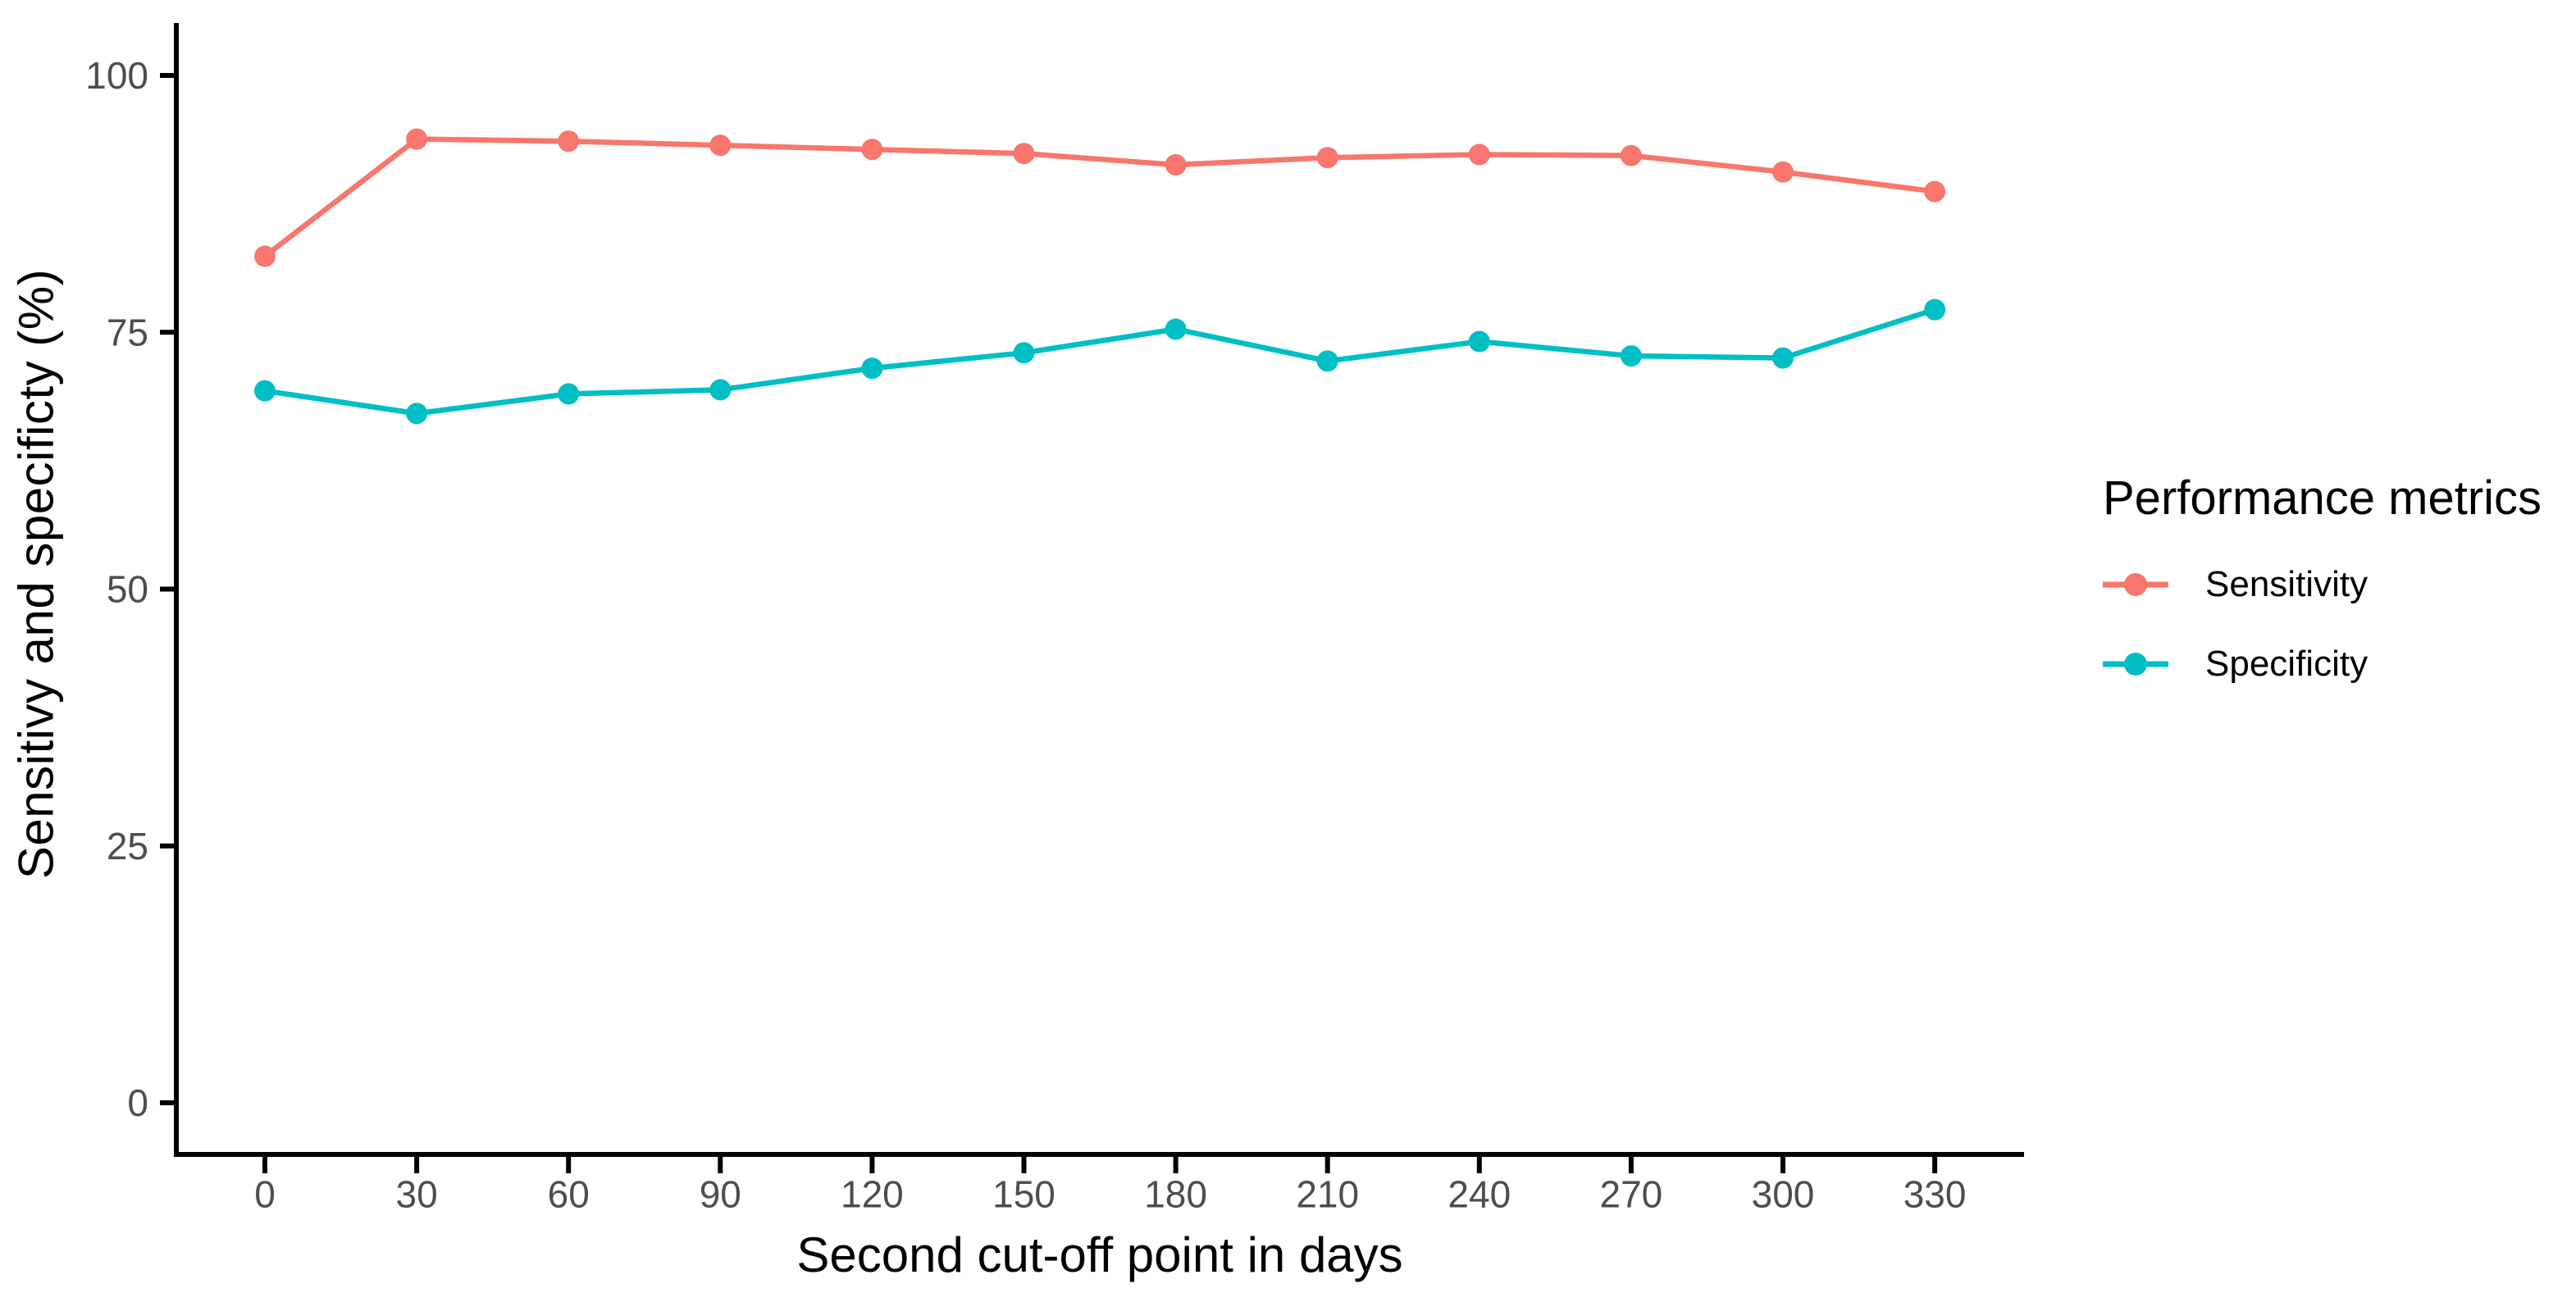 The width and height of the screenshot is (2576, 1293). Describe the element at coordinates (569, 1193) in the screenshot. I see `x-tick-label: 60` at that location.